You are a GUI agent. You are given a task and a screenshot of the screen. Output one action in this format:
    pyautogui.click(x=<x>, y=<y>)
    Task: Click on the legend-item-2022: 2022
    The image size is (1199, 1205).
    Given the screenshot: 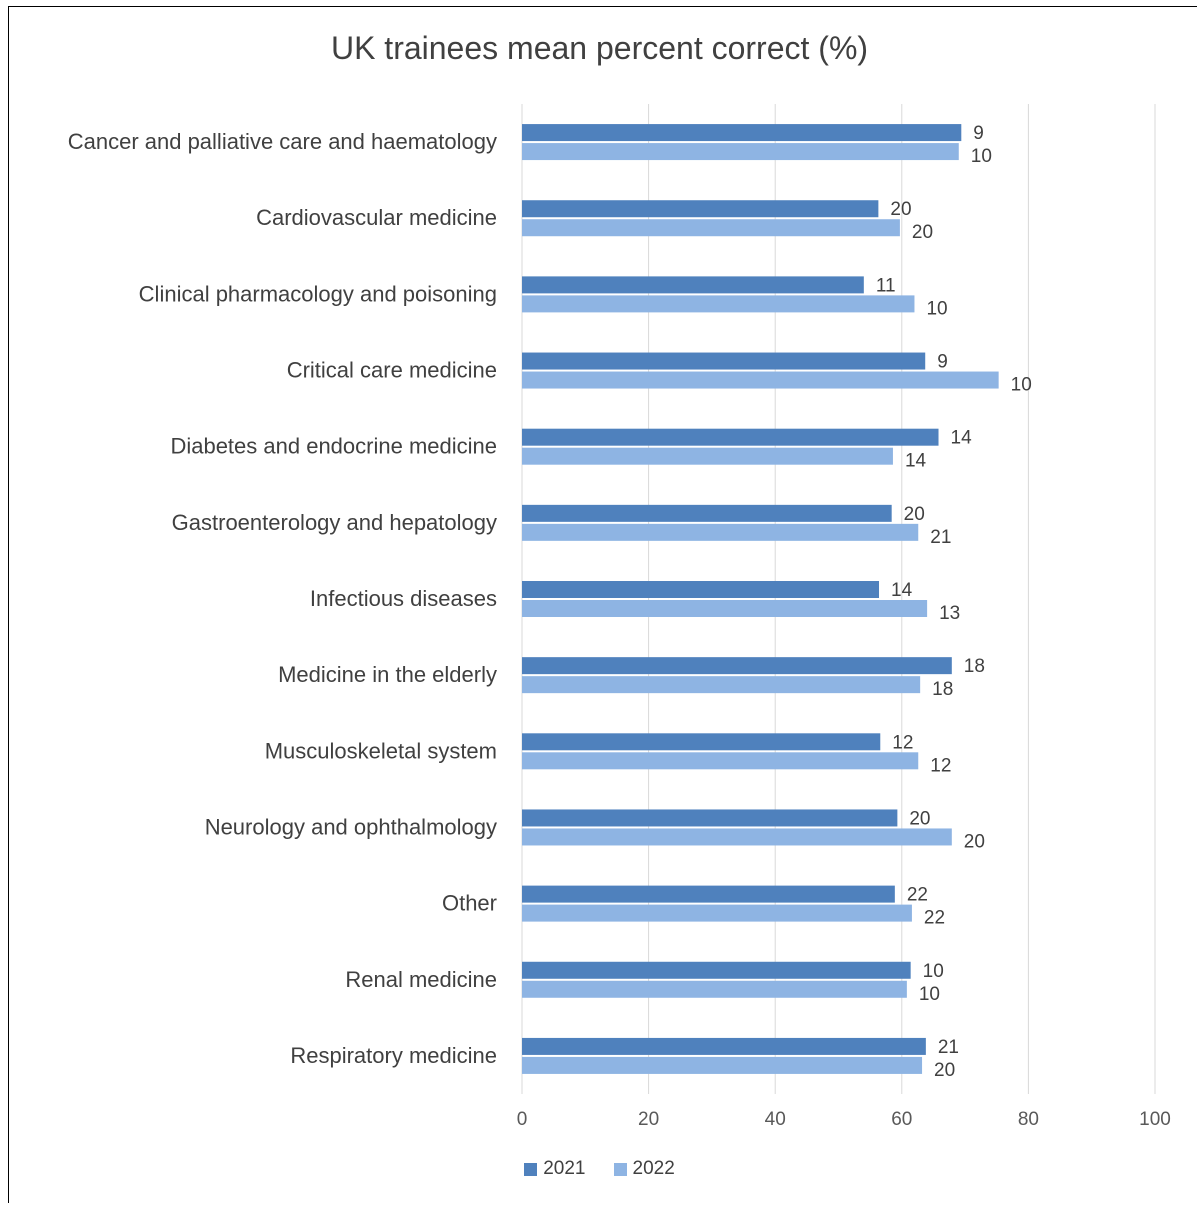 What is the action you would take?
    pyautogui.click(x=644, y=1169)
    